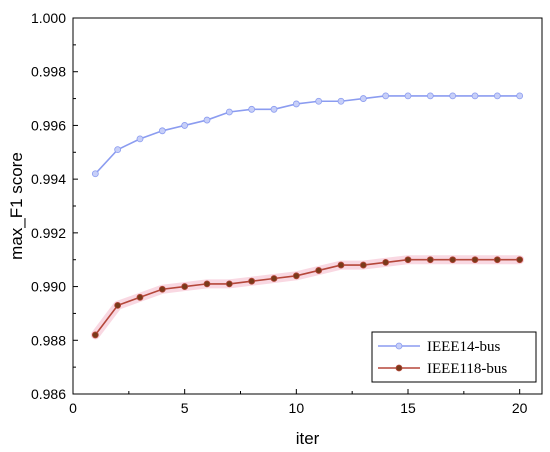  I want to click on x-tick-label: 0, so click(73, 408).